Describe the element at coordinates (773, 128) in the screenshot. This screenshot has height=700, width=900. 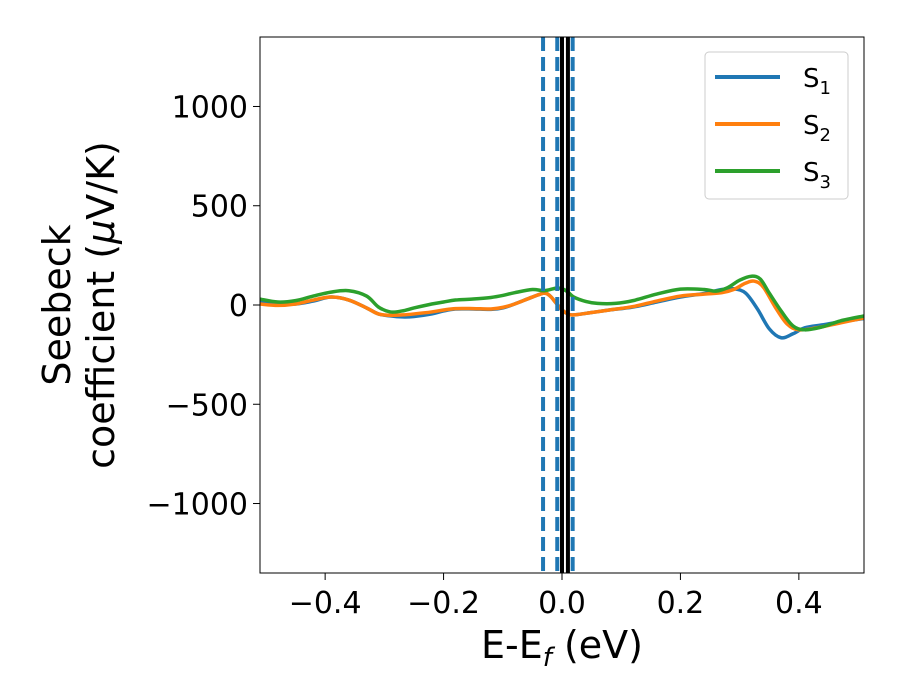
I see `legend-entry-s2: S2` at that location.